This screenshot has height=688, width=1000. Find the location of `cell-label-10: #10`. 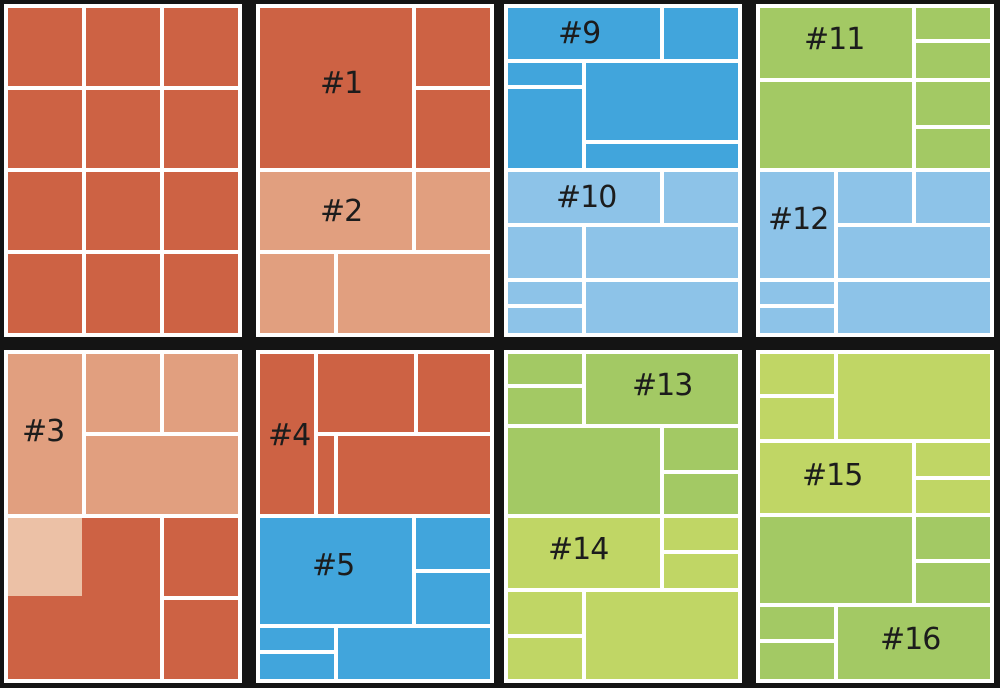

cell-label-10: #10 is located at coordinates (586, 197).